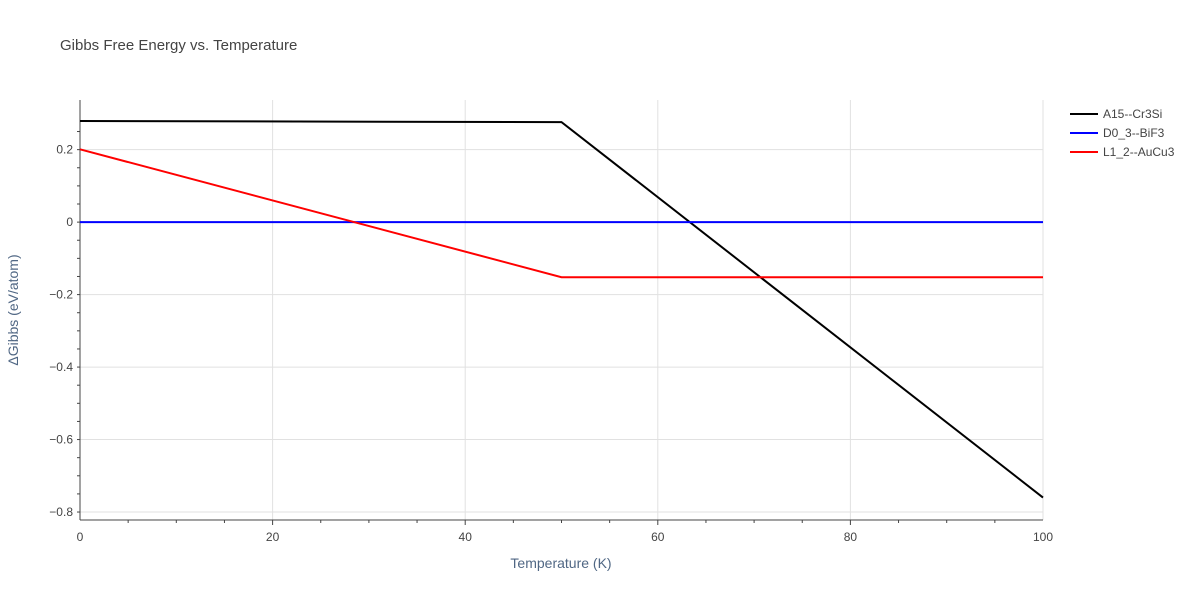  Describe the element at coordinates (64, 150) in the screenshot. I see `y-tick-label: 0.2` at that location.